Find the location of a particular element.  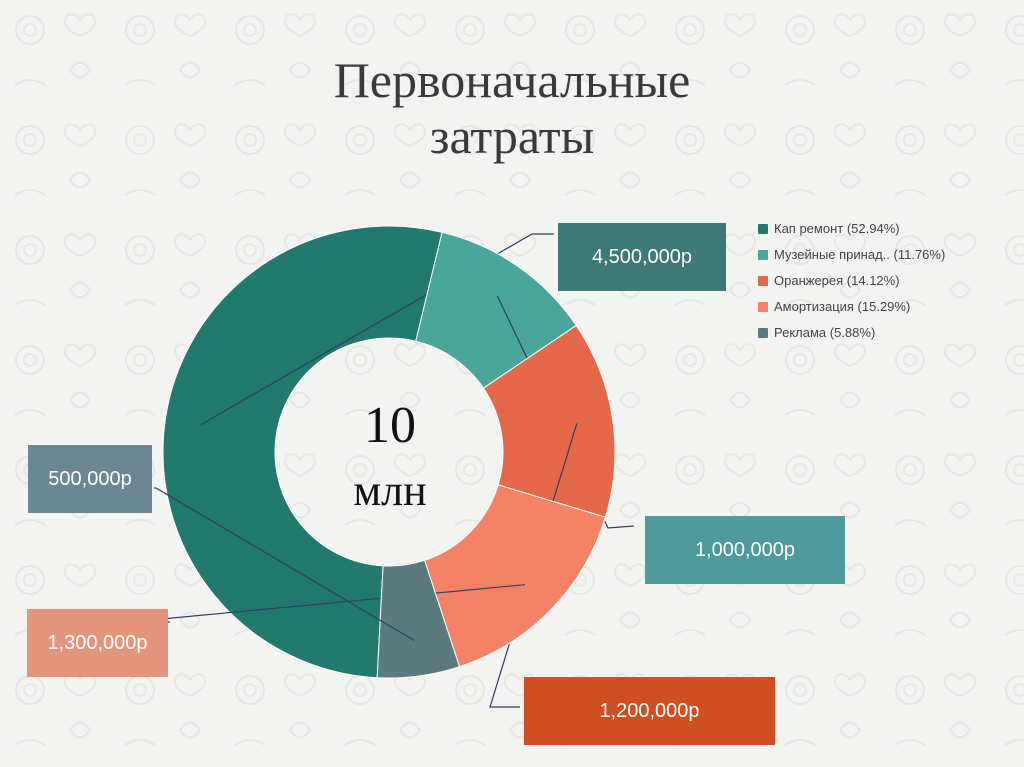

legend-item-1: Кап ремонт (52.94%) is located at coordinates (851, 229).